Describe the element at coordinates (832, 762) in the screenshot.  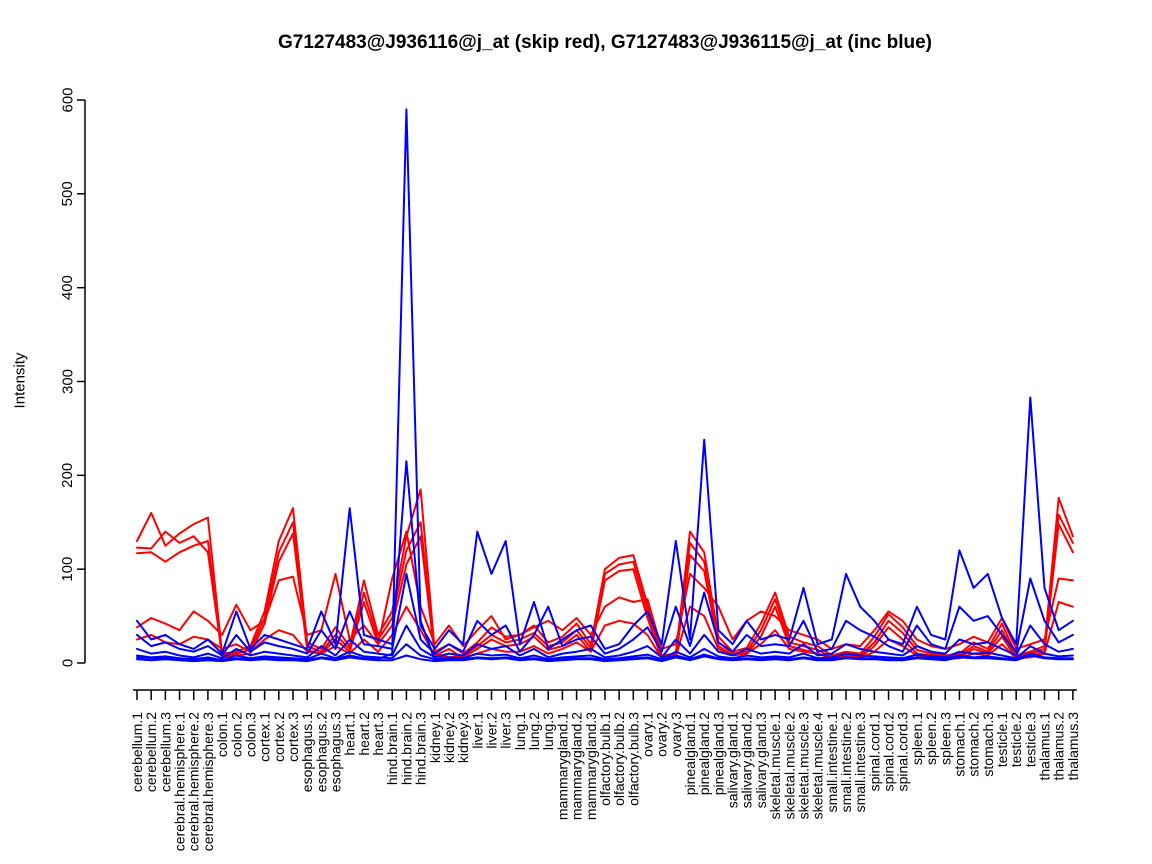
I see `x-tick-label: small.intestine.1` at that location.